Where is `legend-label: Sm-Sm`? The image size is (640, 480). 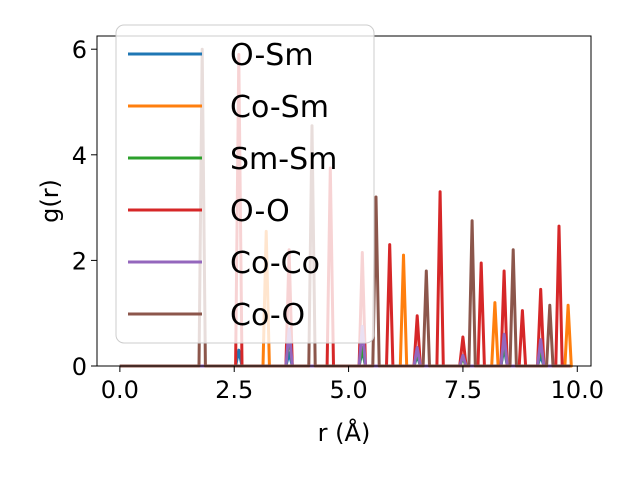
legend-label: Sm-Sm is located at coordinates (283, 159).